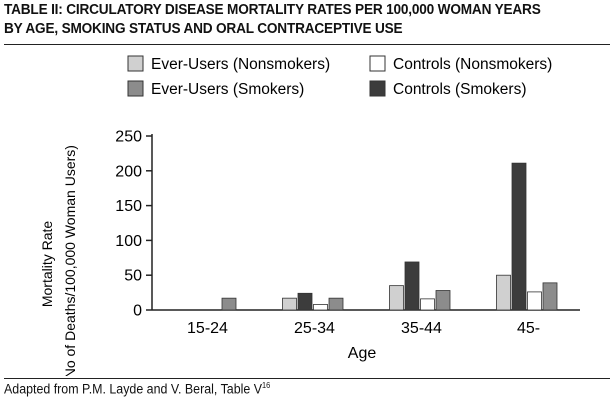  I want to click on x-tick-label: 35-44, so click(421, 328).